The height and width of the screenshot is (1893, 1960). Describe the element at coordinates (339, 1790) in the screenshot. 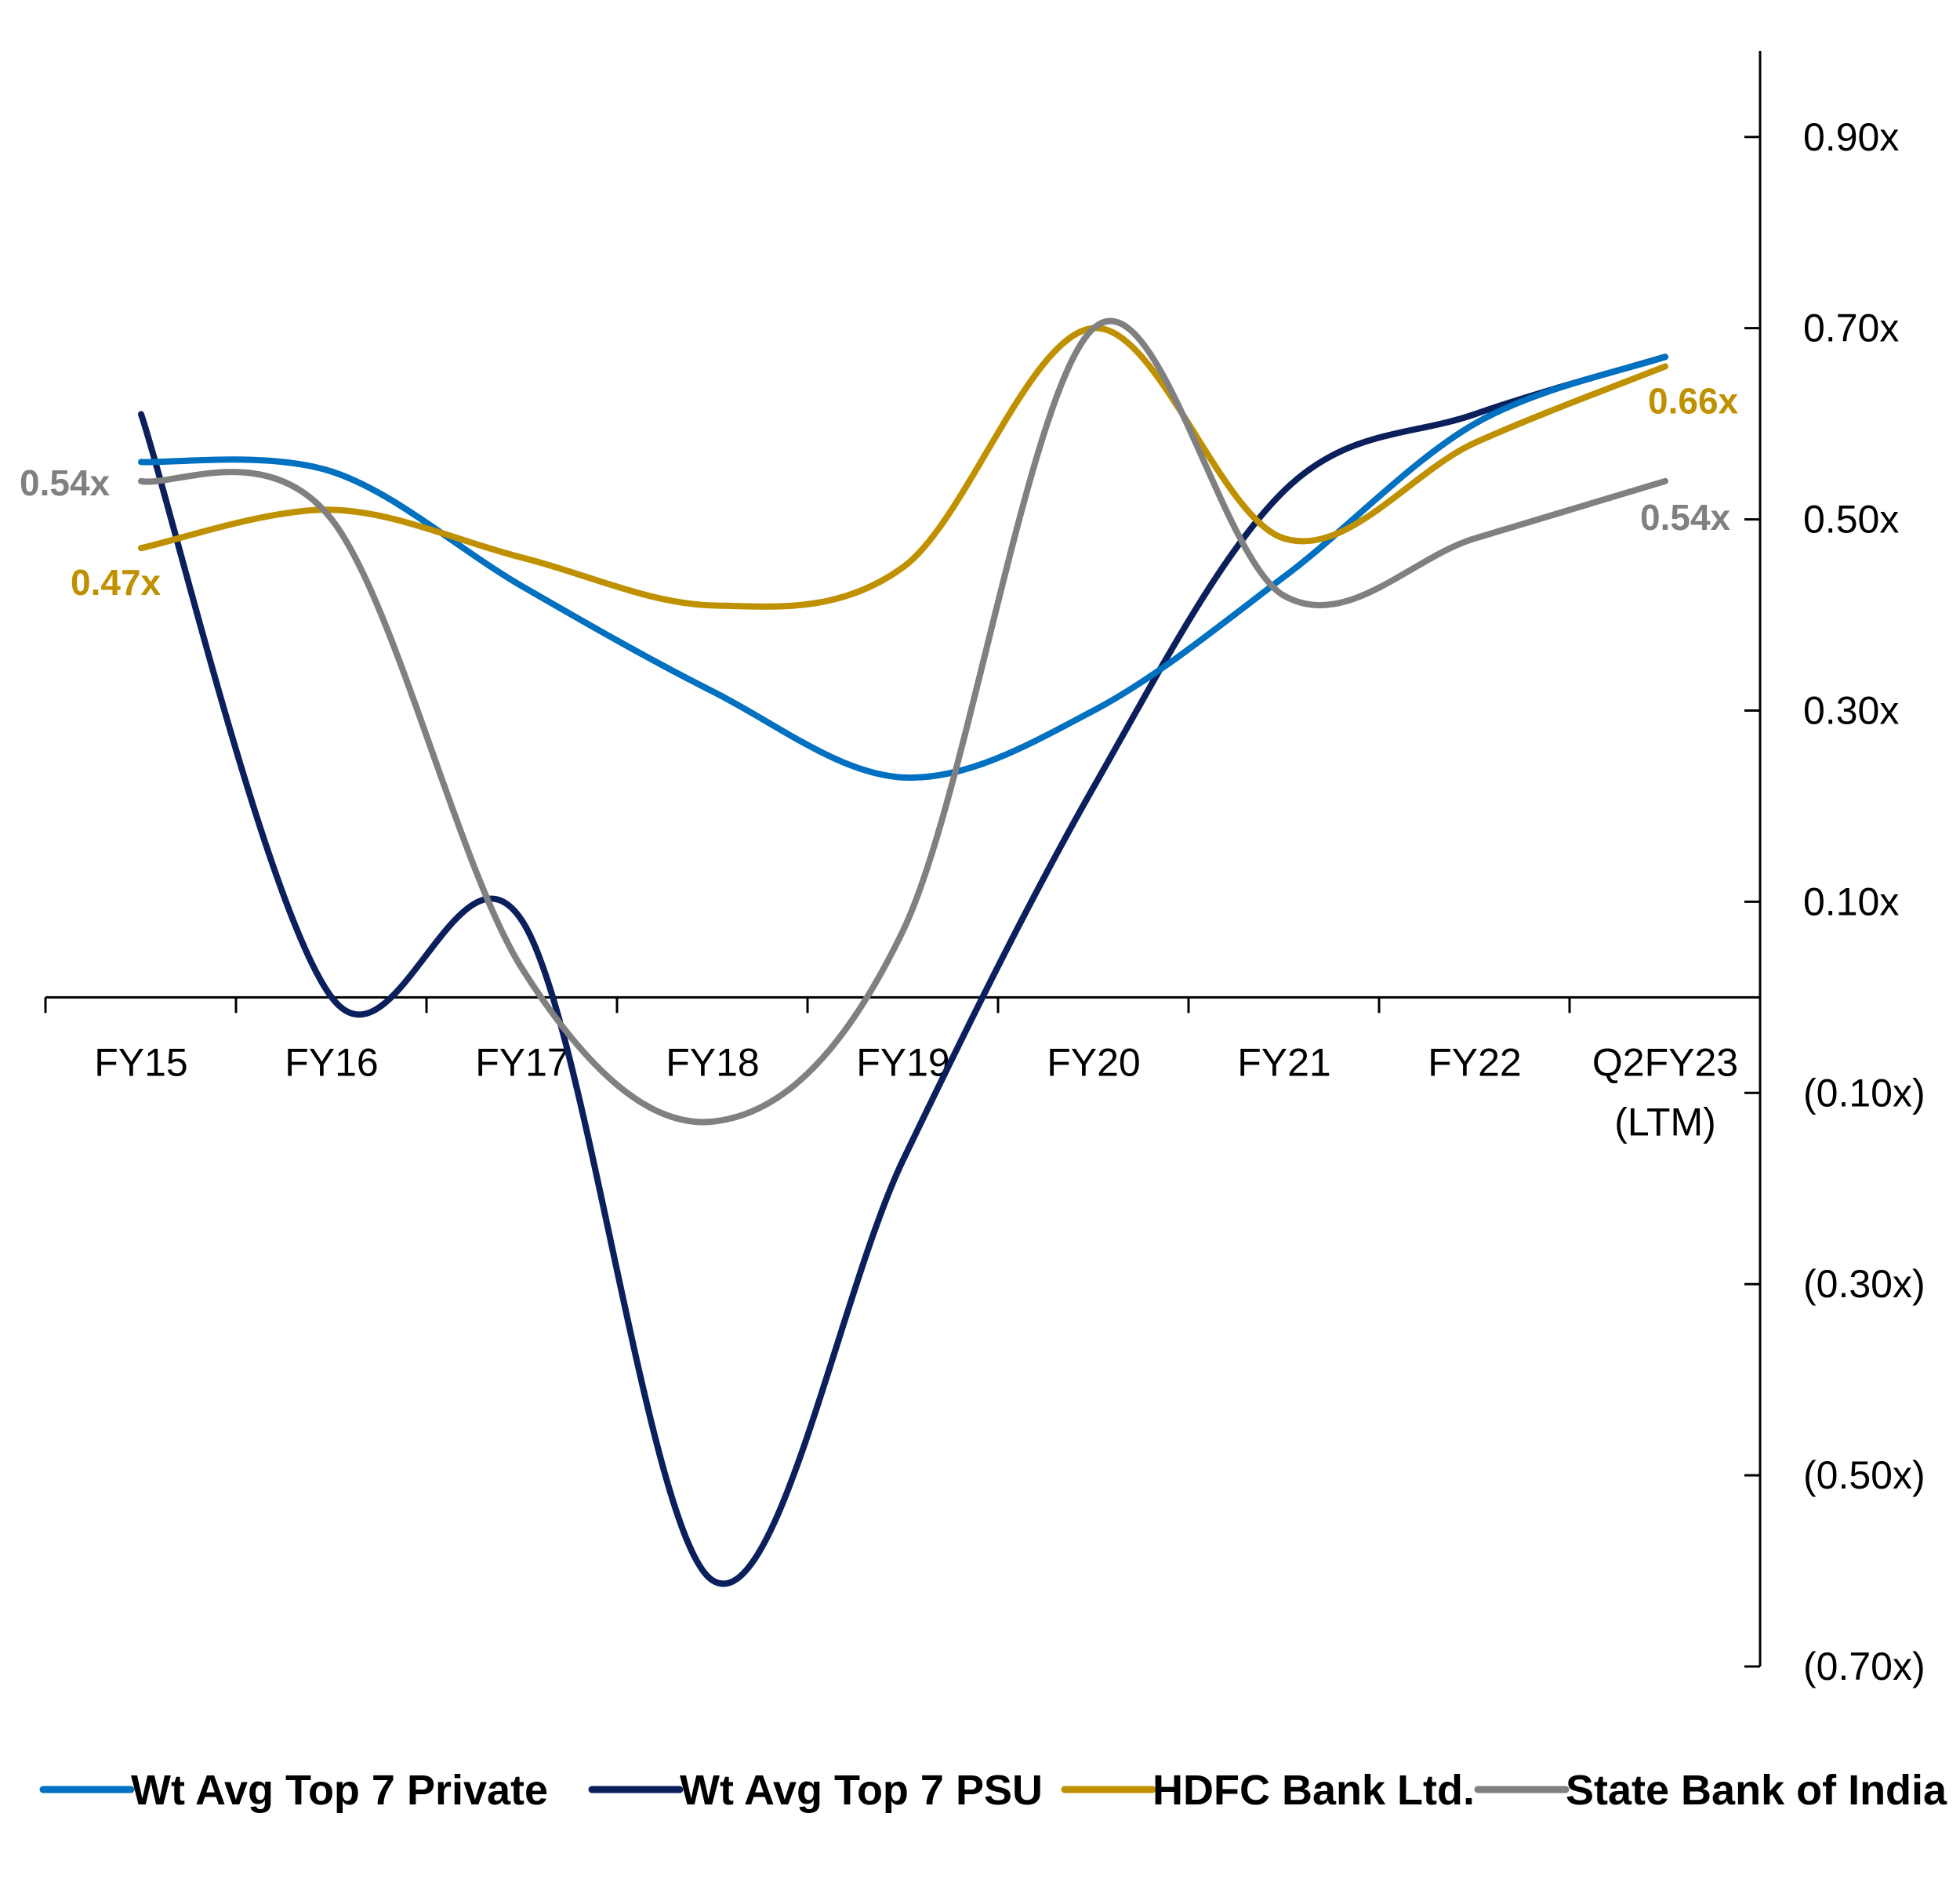

I see `legend-label-wt-avg-top-7-private: Wt Avg Top 7 Private` at that location.